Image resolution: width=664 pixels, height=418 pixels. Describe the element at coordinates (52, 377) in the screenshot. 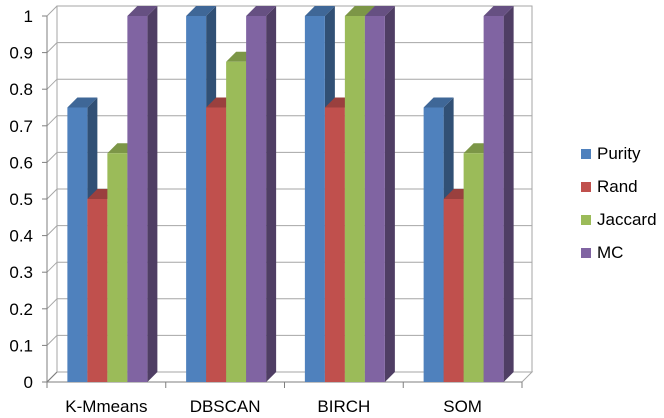

I see `axis-depth` at that location.